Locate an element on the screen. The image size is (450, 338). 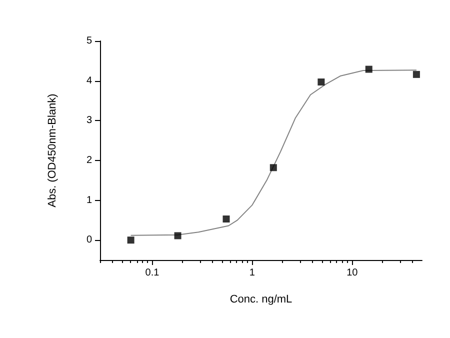
y-tick-label: 0 is located at coordinates (89, 240).